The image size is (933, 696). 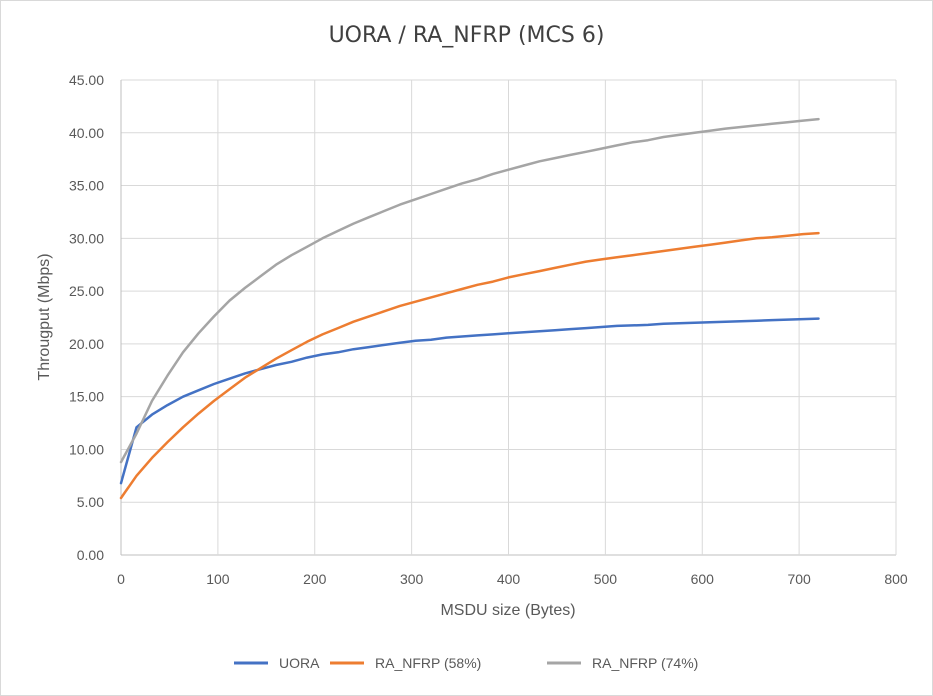 What do you see at coordinates (86, 449) in the screenshot?
I see `y-tick-label: 10.00` at bounding box center [86, 449].